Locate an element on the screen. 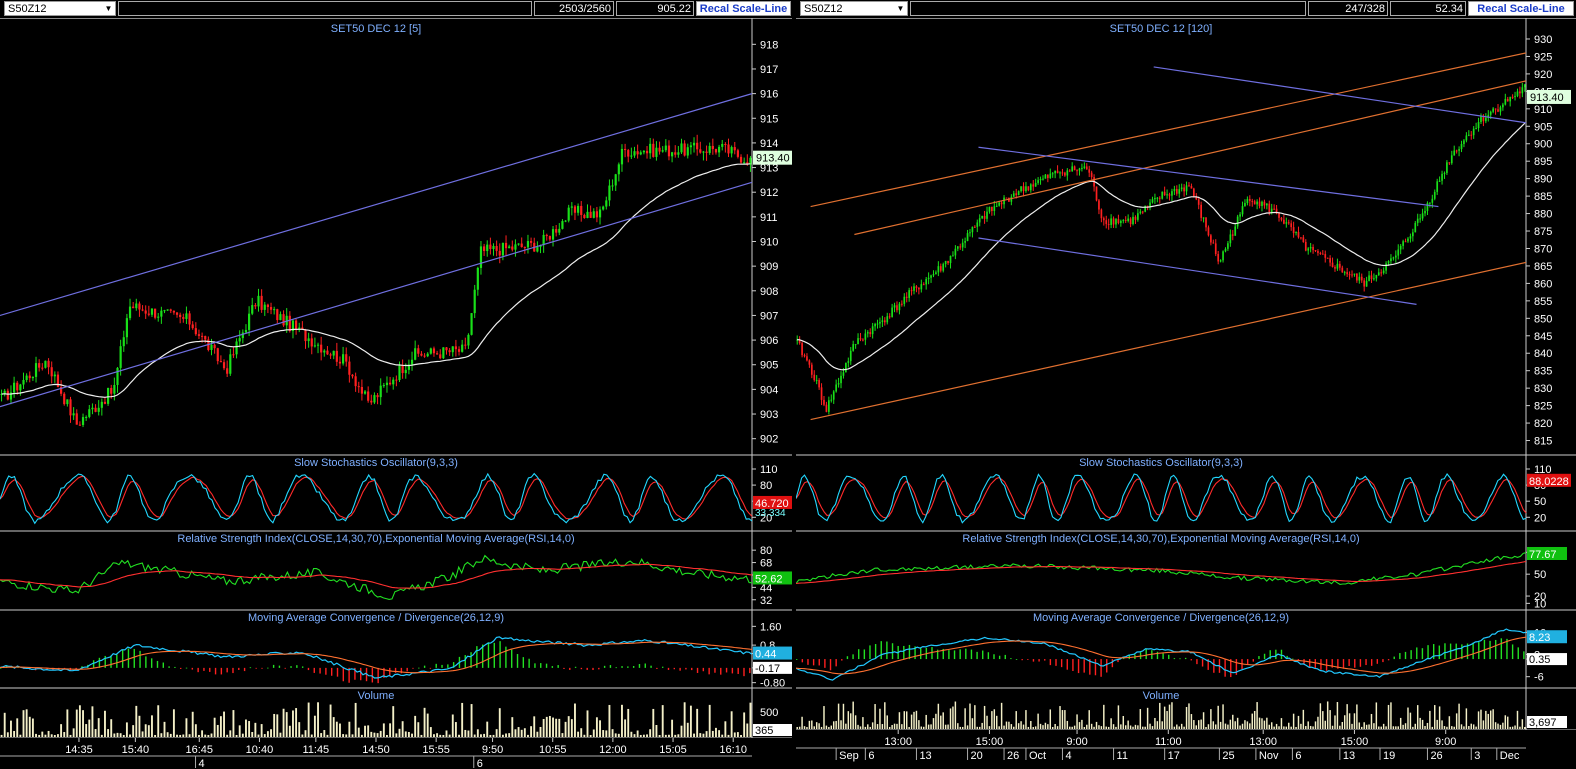 This screenshot has height=769, width=1576. price-tick-label: 912 is located at coordinates (769, 193).